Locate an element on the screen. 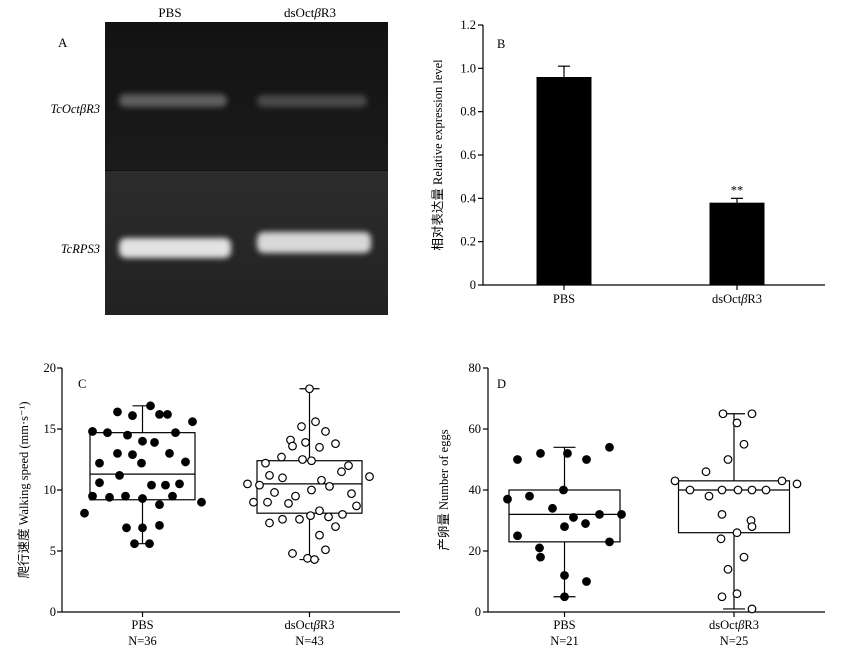 Image resolution: width=844 pixels, height=661 pixels. gel-band-reference-dsoct is located at coordinates (314, 242).